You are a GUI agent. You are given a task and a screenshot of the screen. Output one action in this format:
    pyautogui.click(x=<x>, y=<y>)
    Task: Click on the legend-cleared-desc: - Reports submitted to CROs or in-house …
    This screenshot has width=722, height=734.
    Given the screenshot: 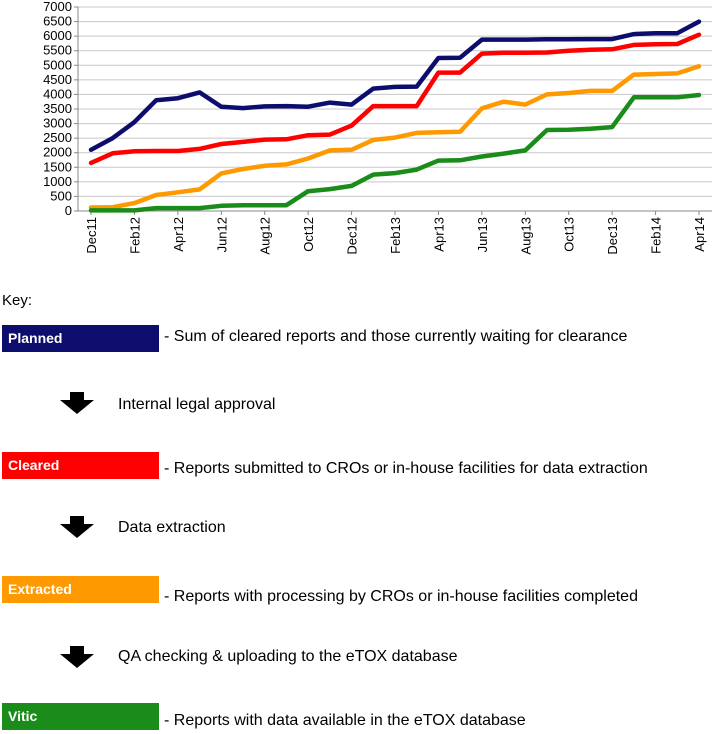 What is the action you would take?
    pyautogui.click(x=406, y=468)
    